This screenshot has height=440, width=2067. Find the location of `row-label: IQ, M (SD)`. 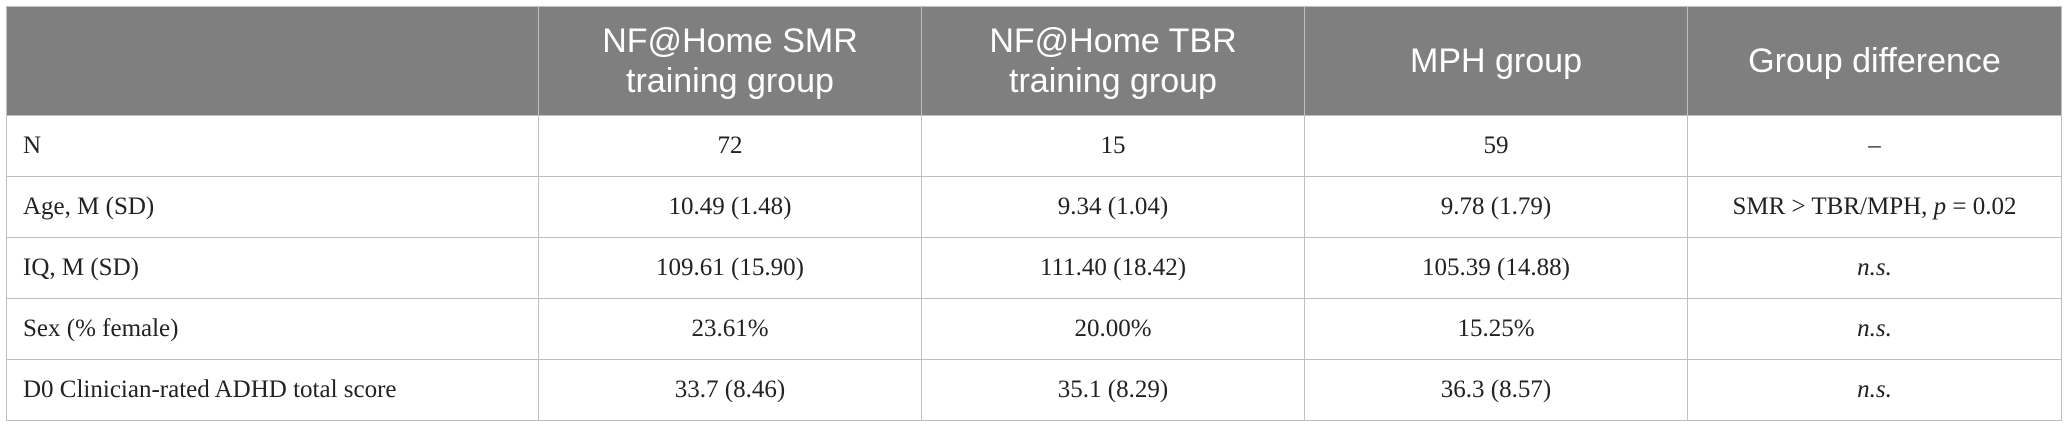

row-label: IQ, M (SD) is located at coordinates (272, 268).